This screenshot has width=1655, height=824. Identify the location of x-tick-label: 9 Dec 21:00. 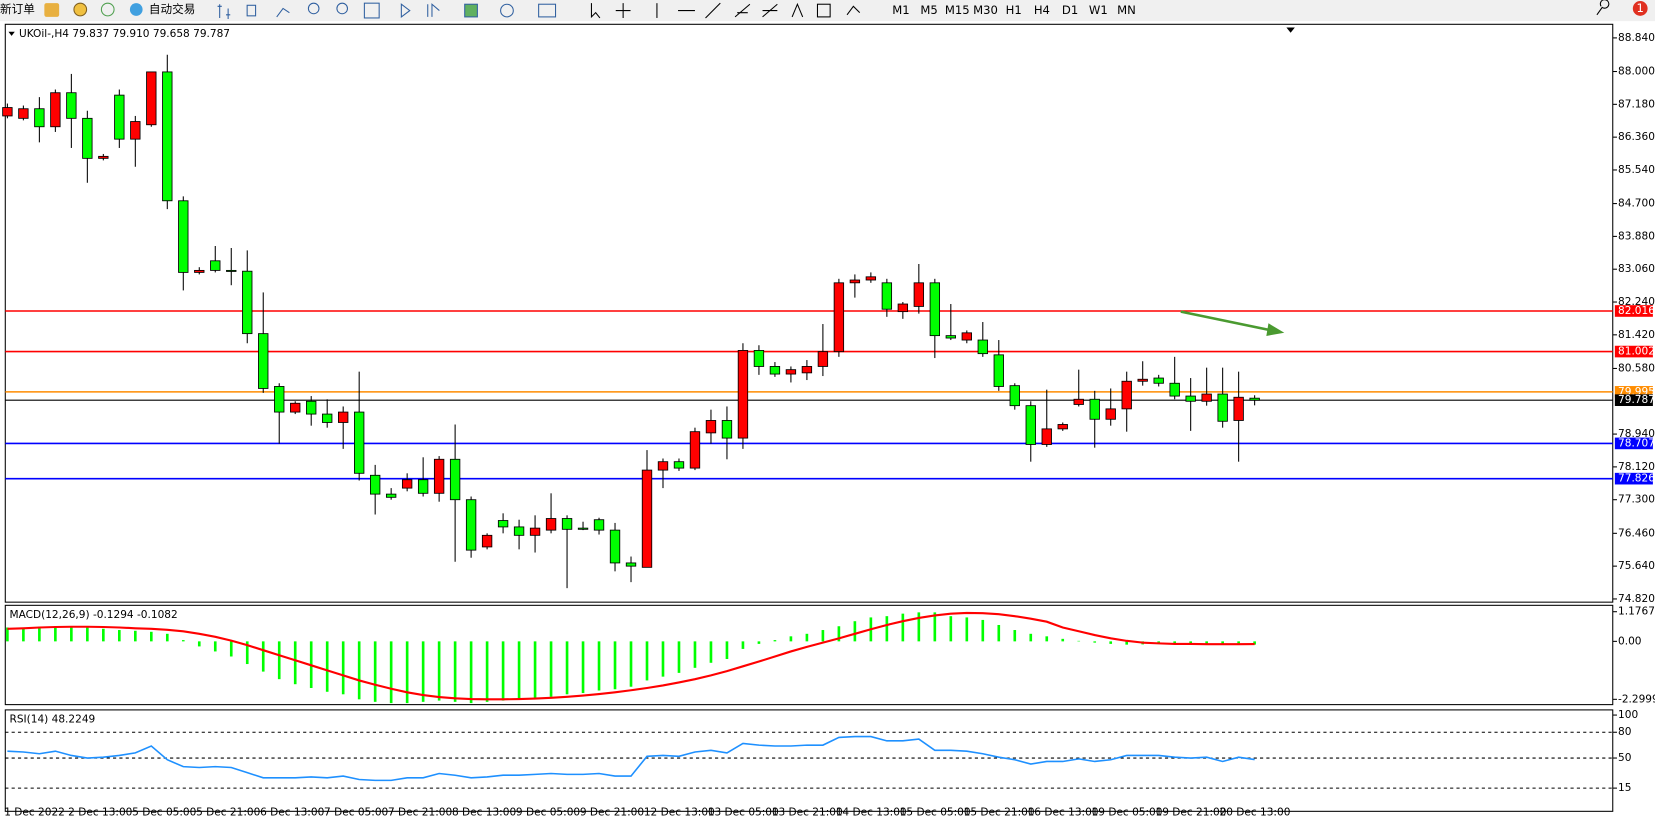
(612, 812).